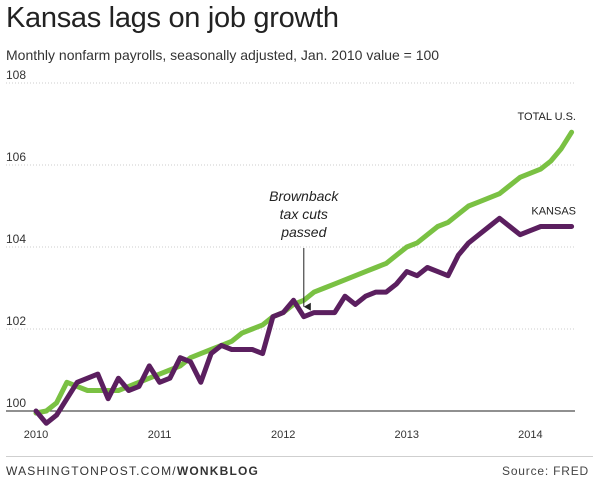  What do you see at coordinates (16, 403) in the screenshot?
I see `y-tick-label-100: 100` at bounding box center [16, 403].